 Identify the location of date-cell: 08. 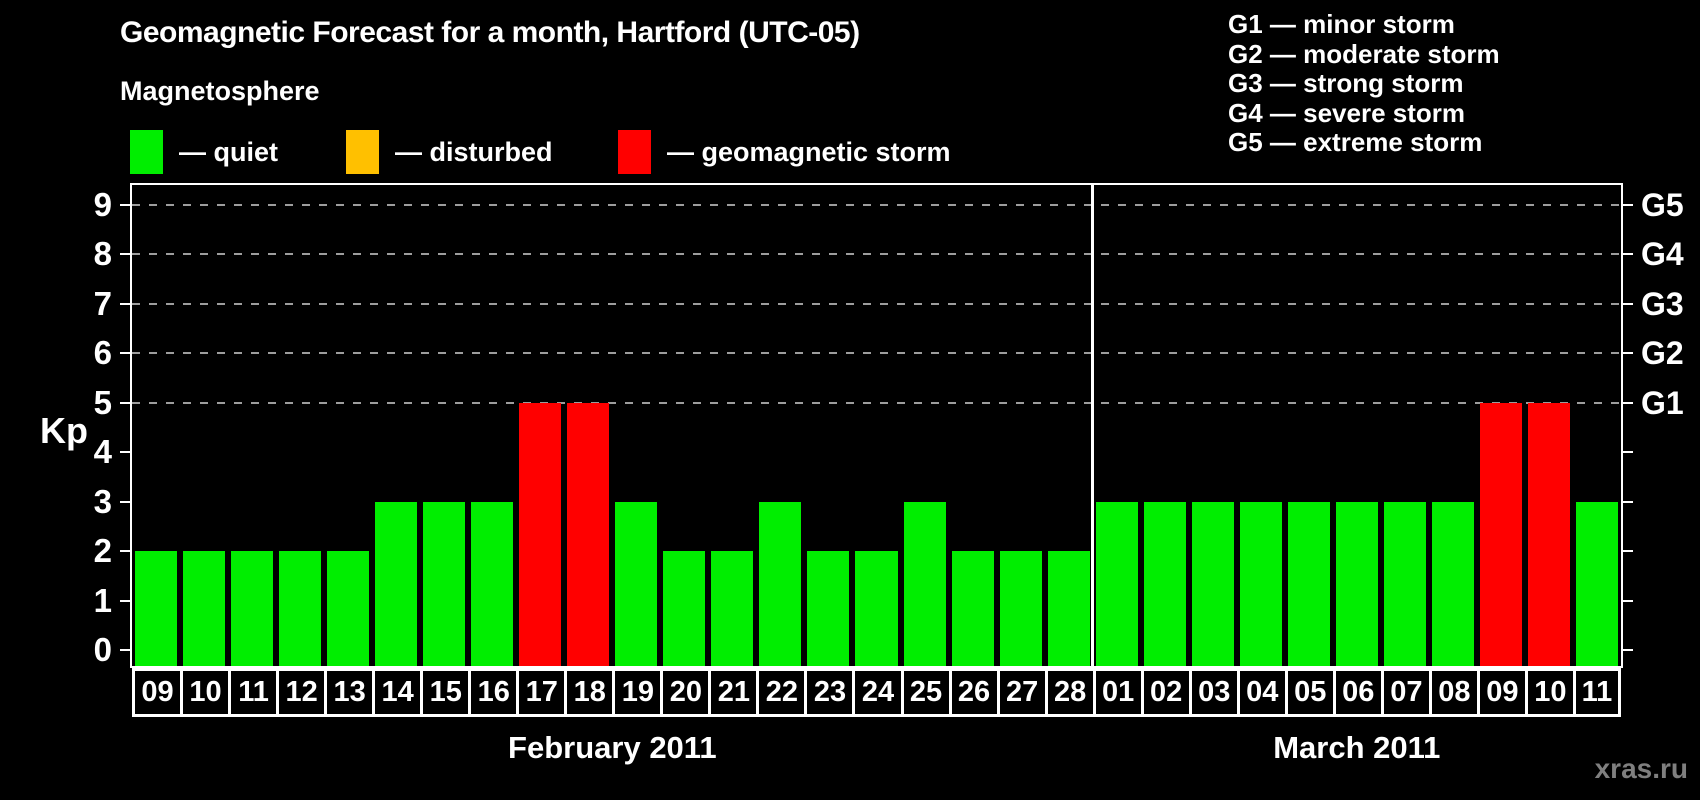
(1454, 692).